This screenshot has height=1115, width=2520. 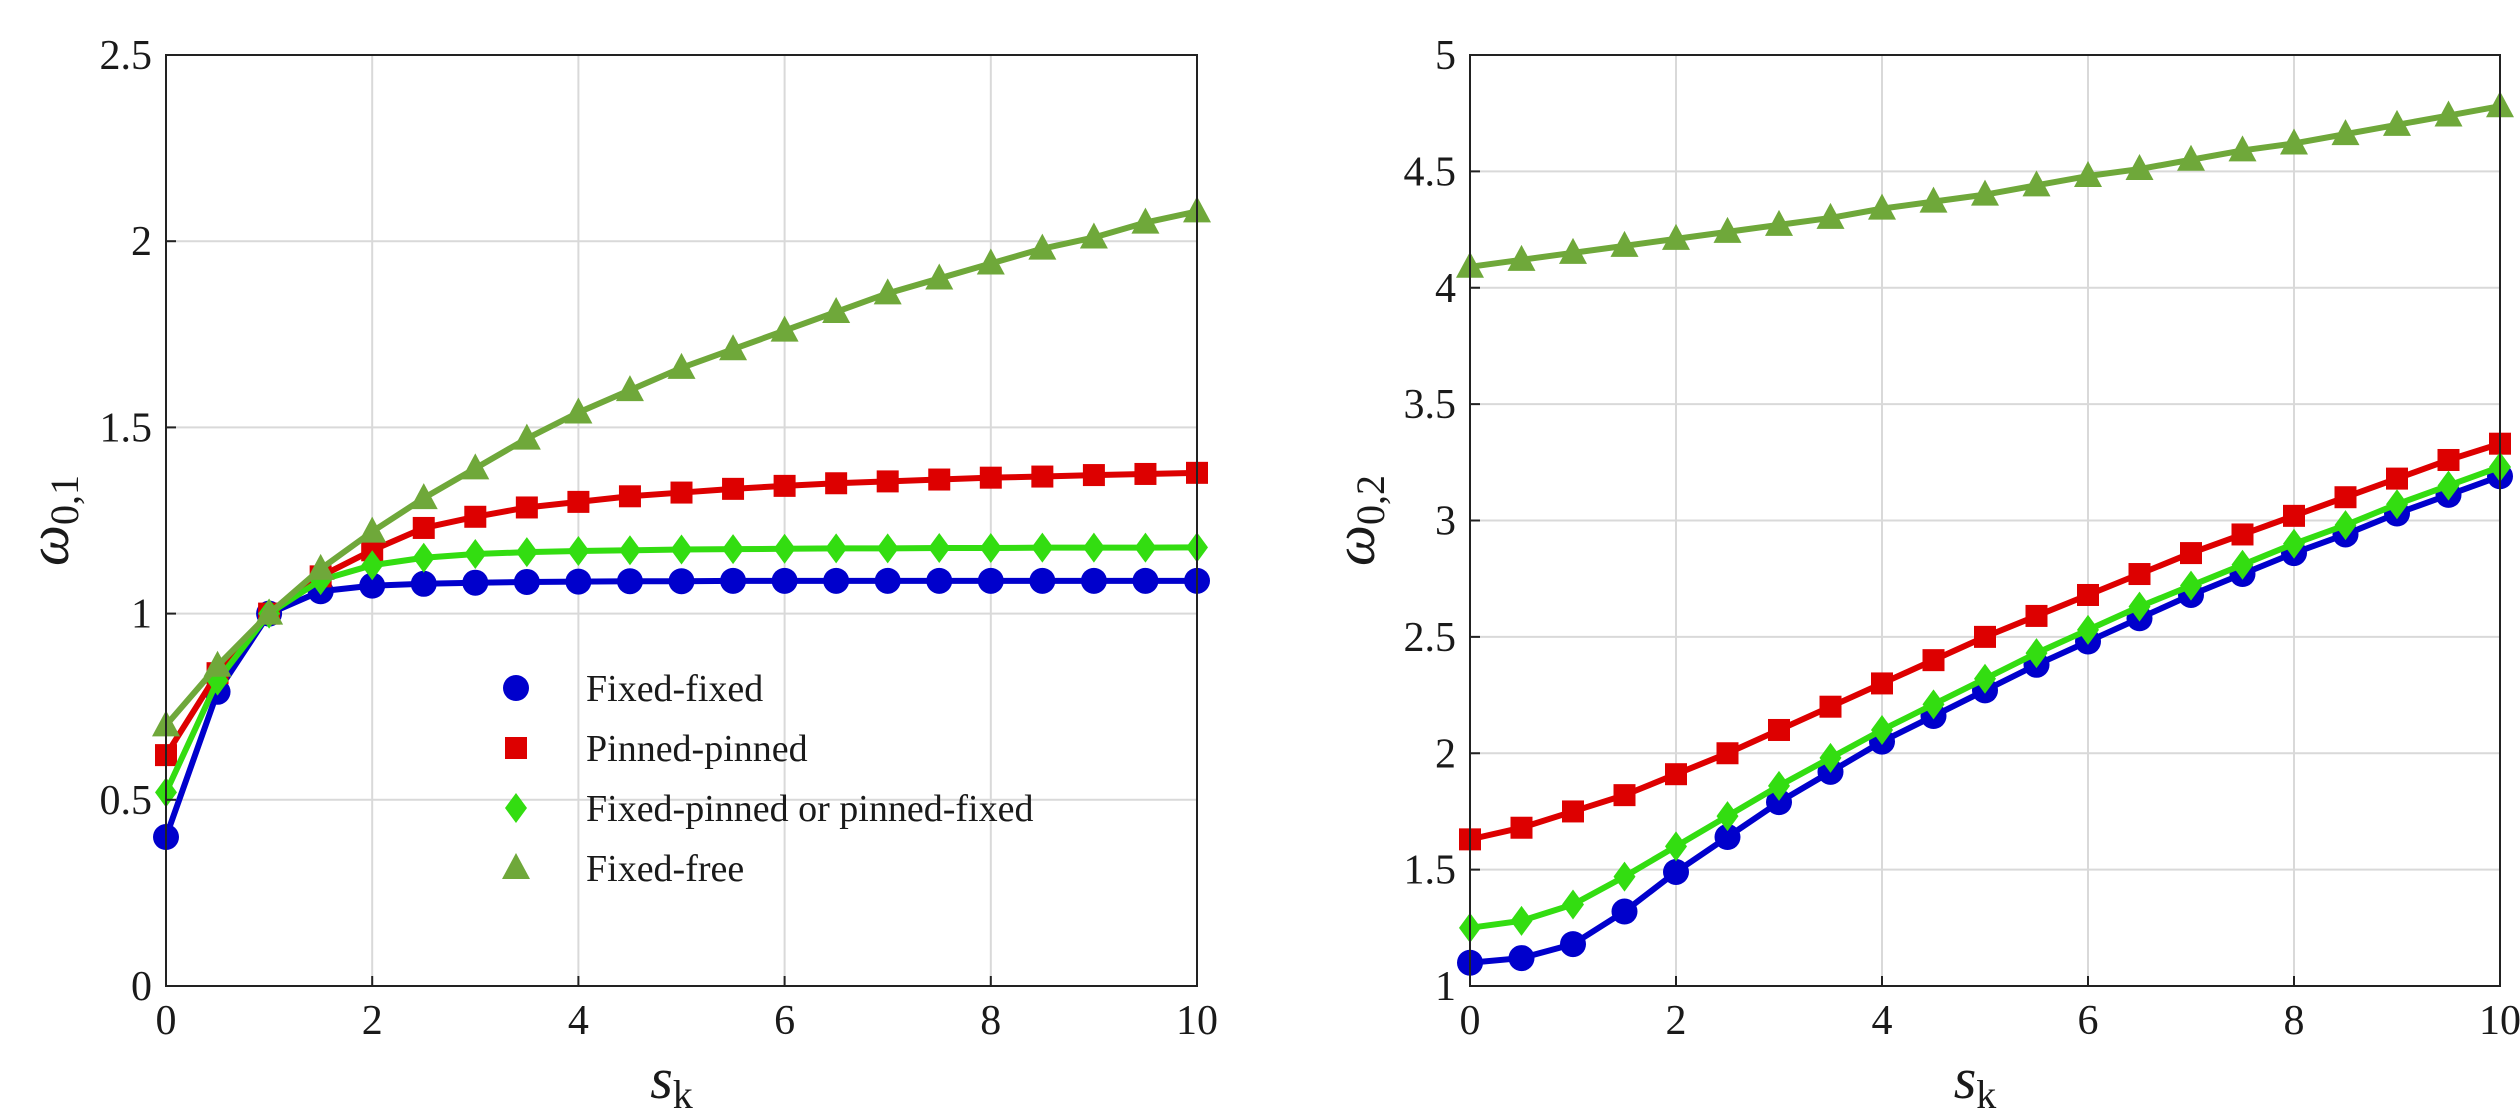 I want to click on x-tick-label: 10, so click(x=2499, y=1021).